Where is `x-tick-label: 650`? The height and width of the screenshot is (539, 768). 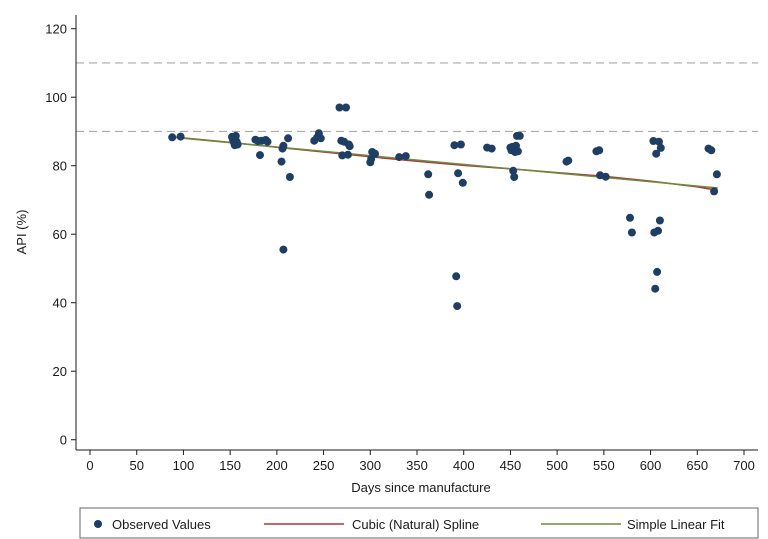
x-tick-label: 650 is located at coordinates (697, 465).